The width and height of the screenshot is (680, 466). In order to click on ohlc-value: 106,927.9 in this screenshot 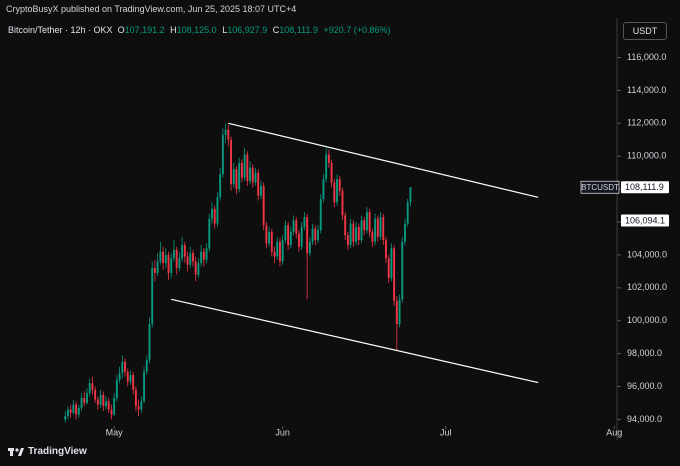, I will do `click(247, 30)`.